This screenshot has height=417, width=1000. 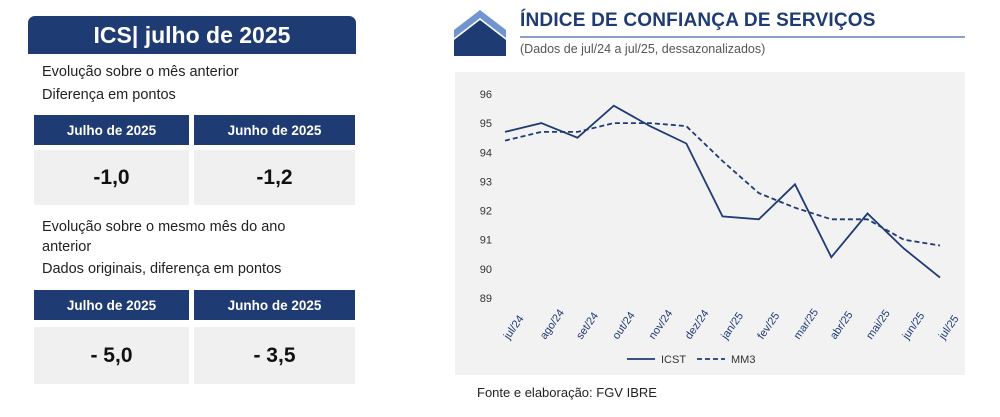 What do you see at coordinates (486, 182) in the screenshot?
I see `y-tick-label: 93` at bounding box center [486, 182].